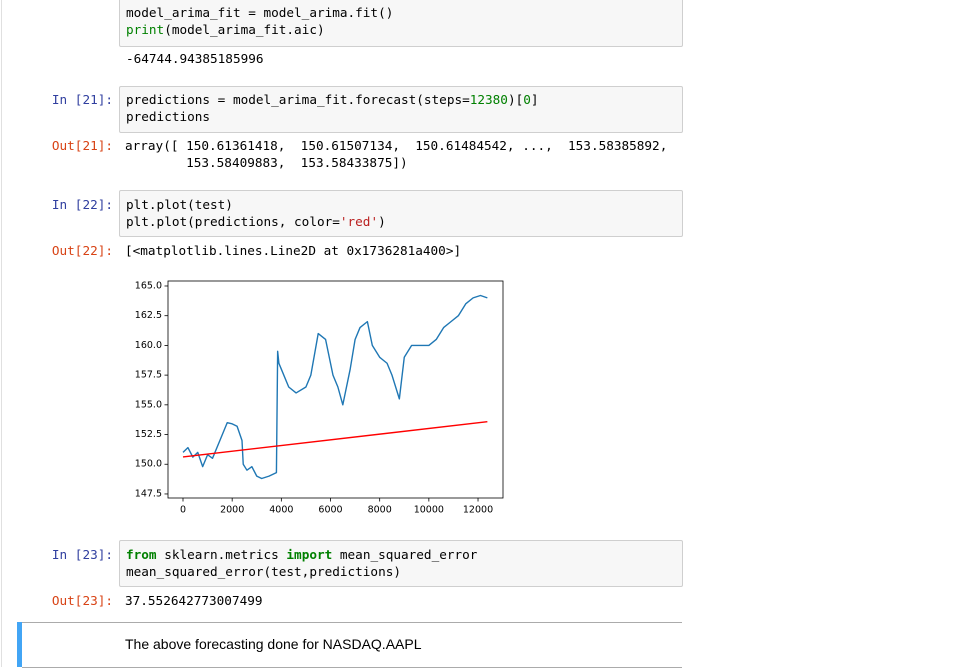 This screenshot has width=960, height=668. What do you see at coordinates (148, 434) in the screenshot?
I see `y-tick-label: 152.5` at bounding box center [148, 434].